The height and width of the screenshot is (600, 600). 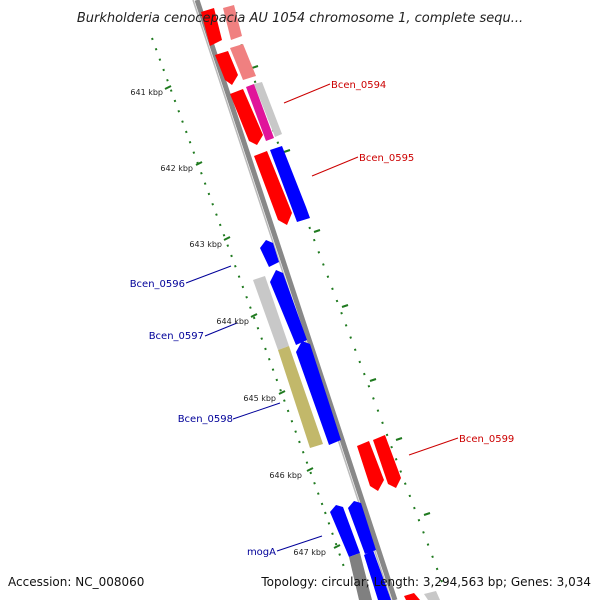 What do you see at coordinates (157, 284) in the screenshot?
I see `gene-label-bcen-0596: Bcen_0596` at bounding box center [157, 284].